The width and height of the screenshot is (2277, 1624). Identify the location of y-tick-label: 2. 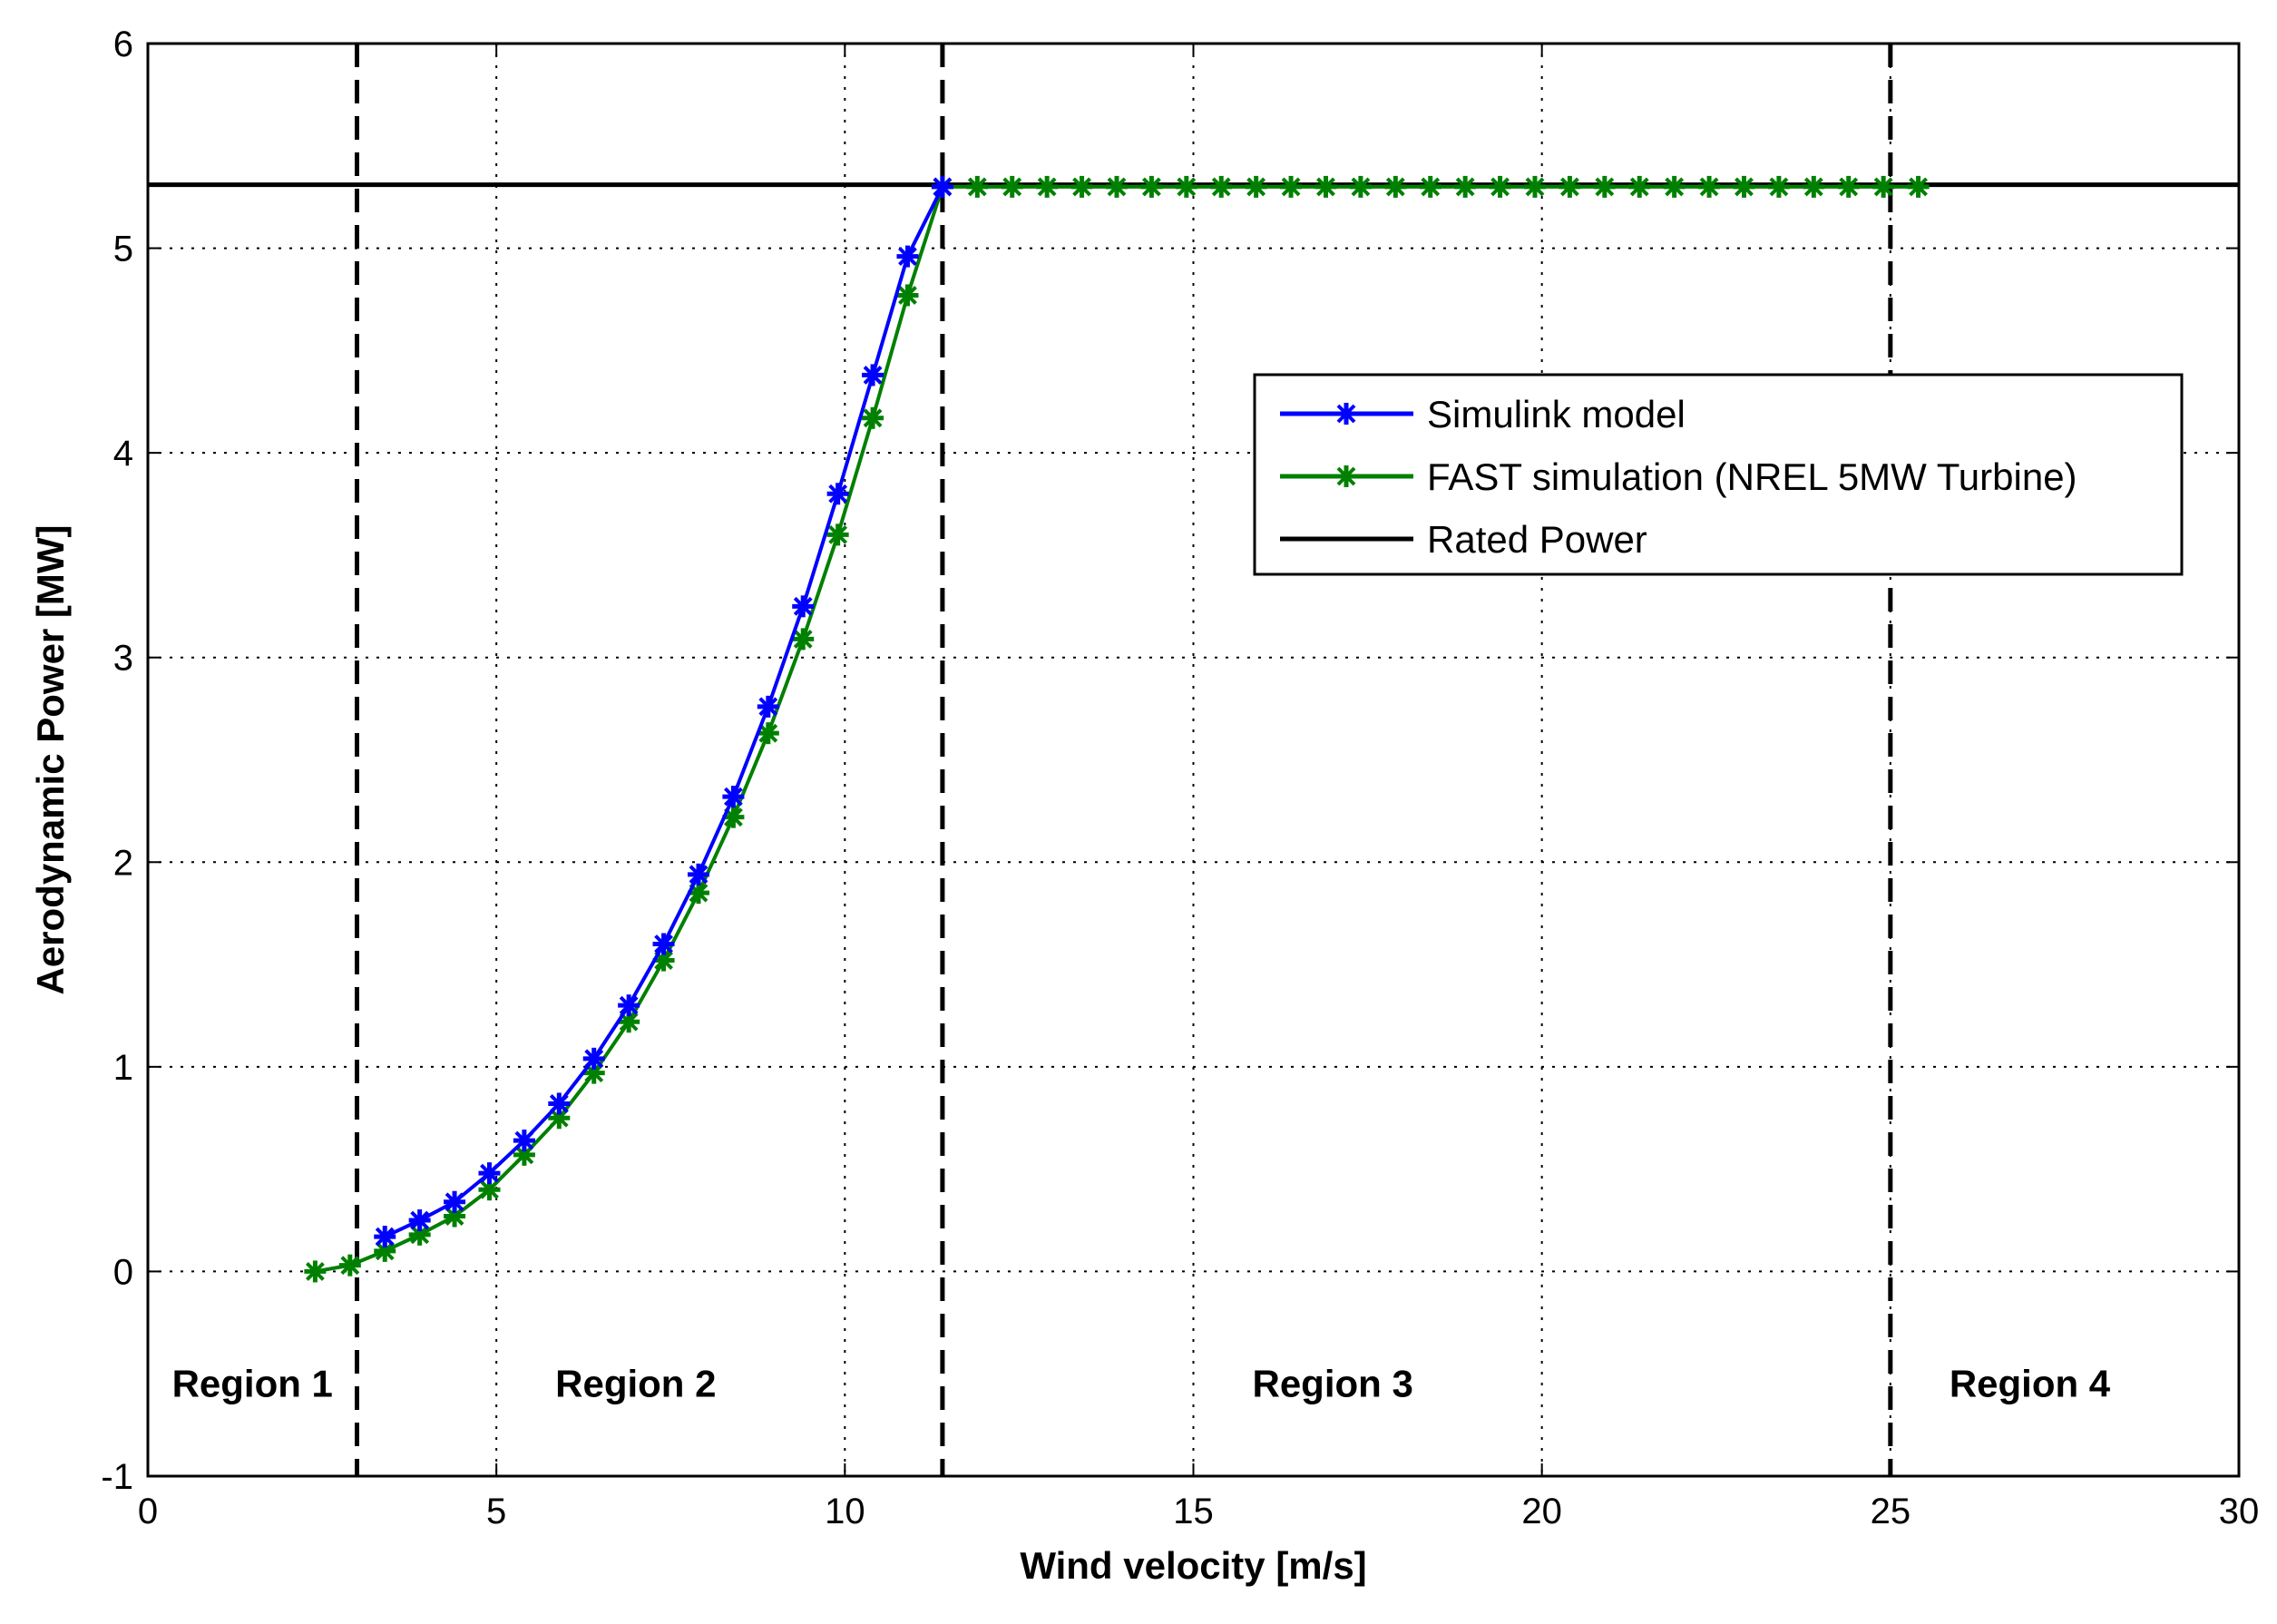
(123, 863).